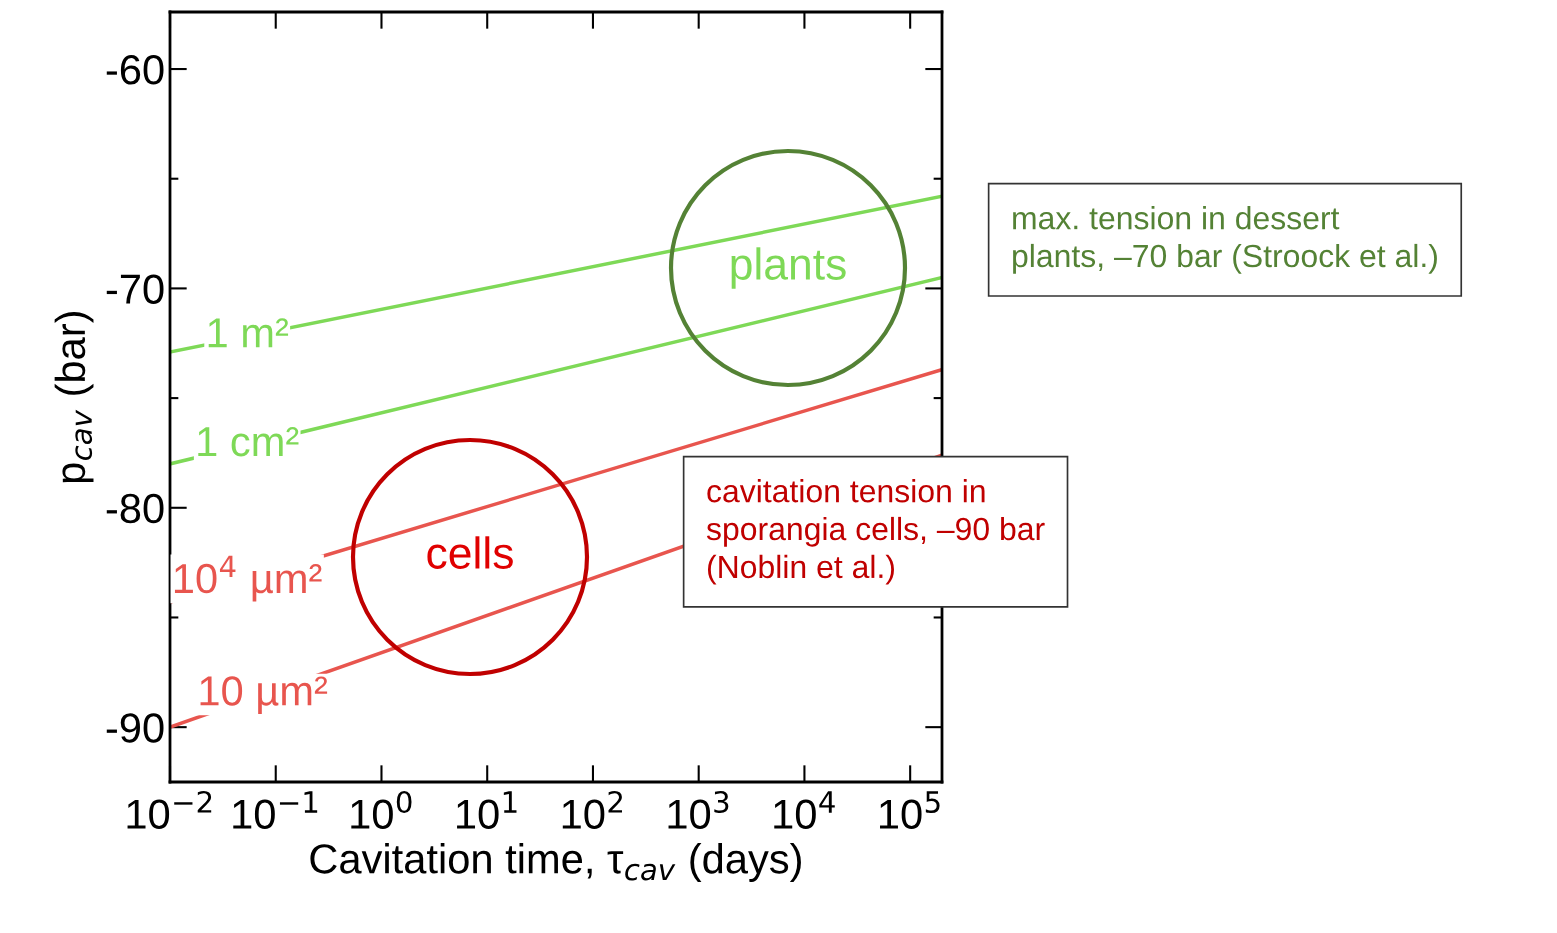  I want to click on x-tick-label: 10$^{−2}$, so click(169, 809).